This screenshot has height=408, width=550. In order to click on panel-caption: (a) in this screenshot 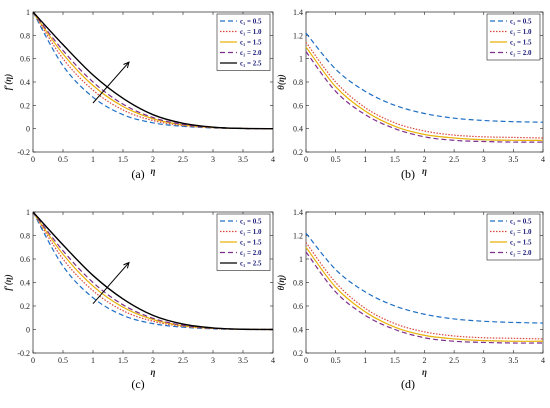, I will do `click(137, 174)`.